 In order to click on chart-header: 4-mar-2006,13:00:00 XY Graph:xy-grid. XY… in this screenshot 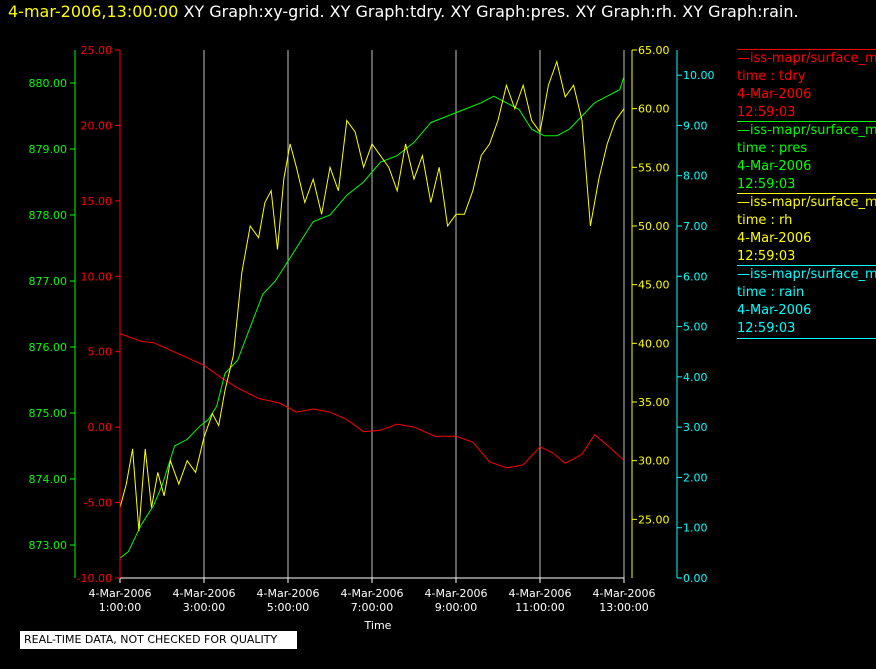, I will do `click(403, 11)`.